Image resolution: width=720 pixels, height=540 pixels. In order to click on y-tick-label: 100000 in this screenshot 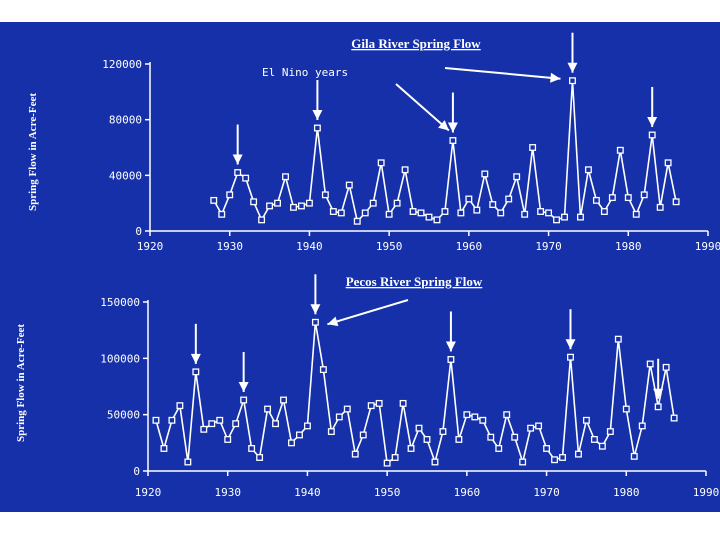, I will do `click(120, 358)`.